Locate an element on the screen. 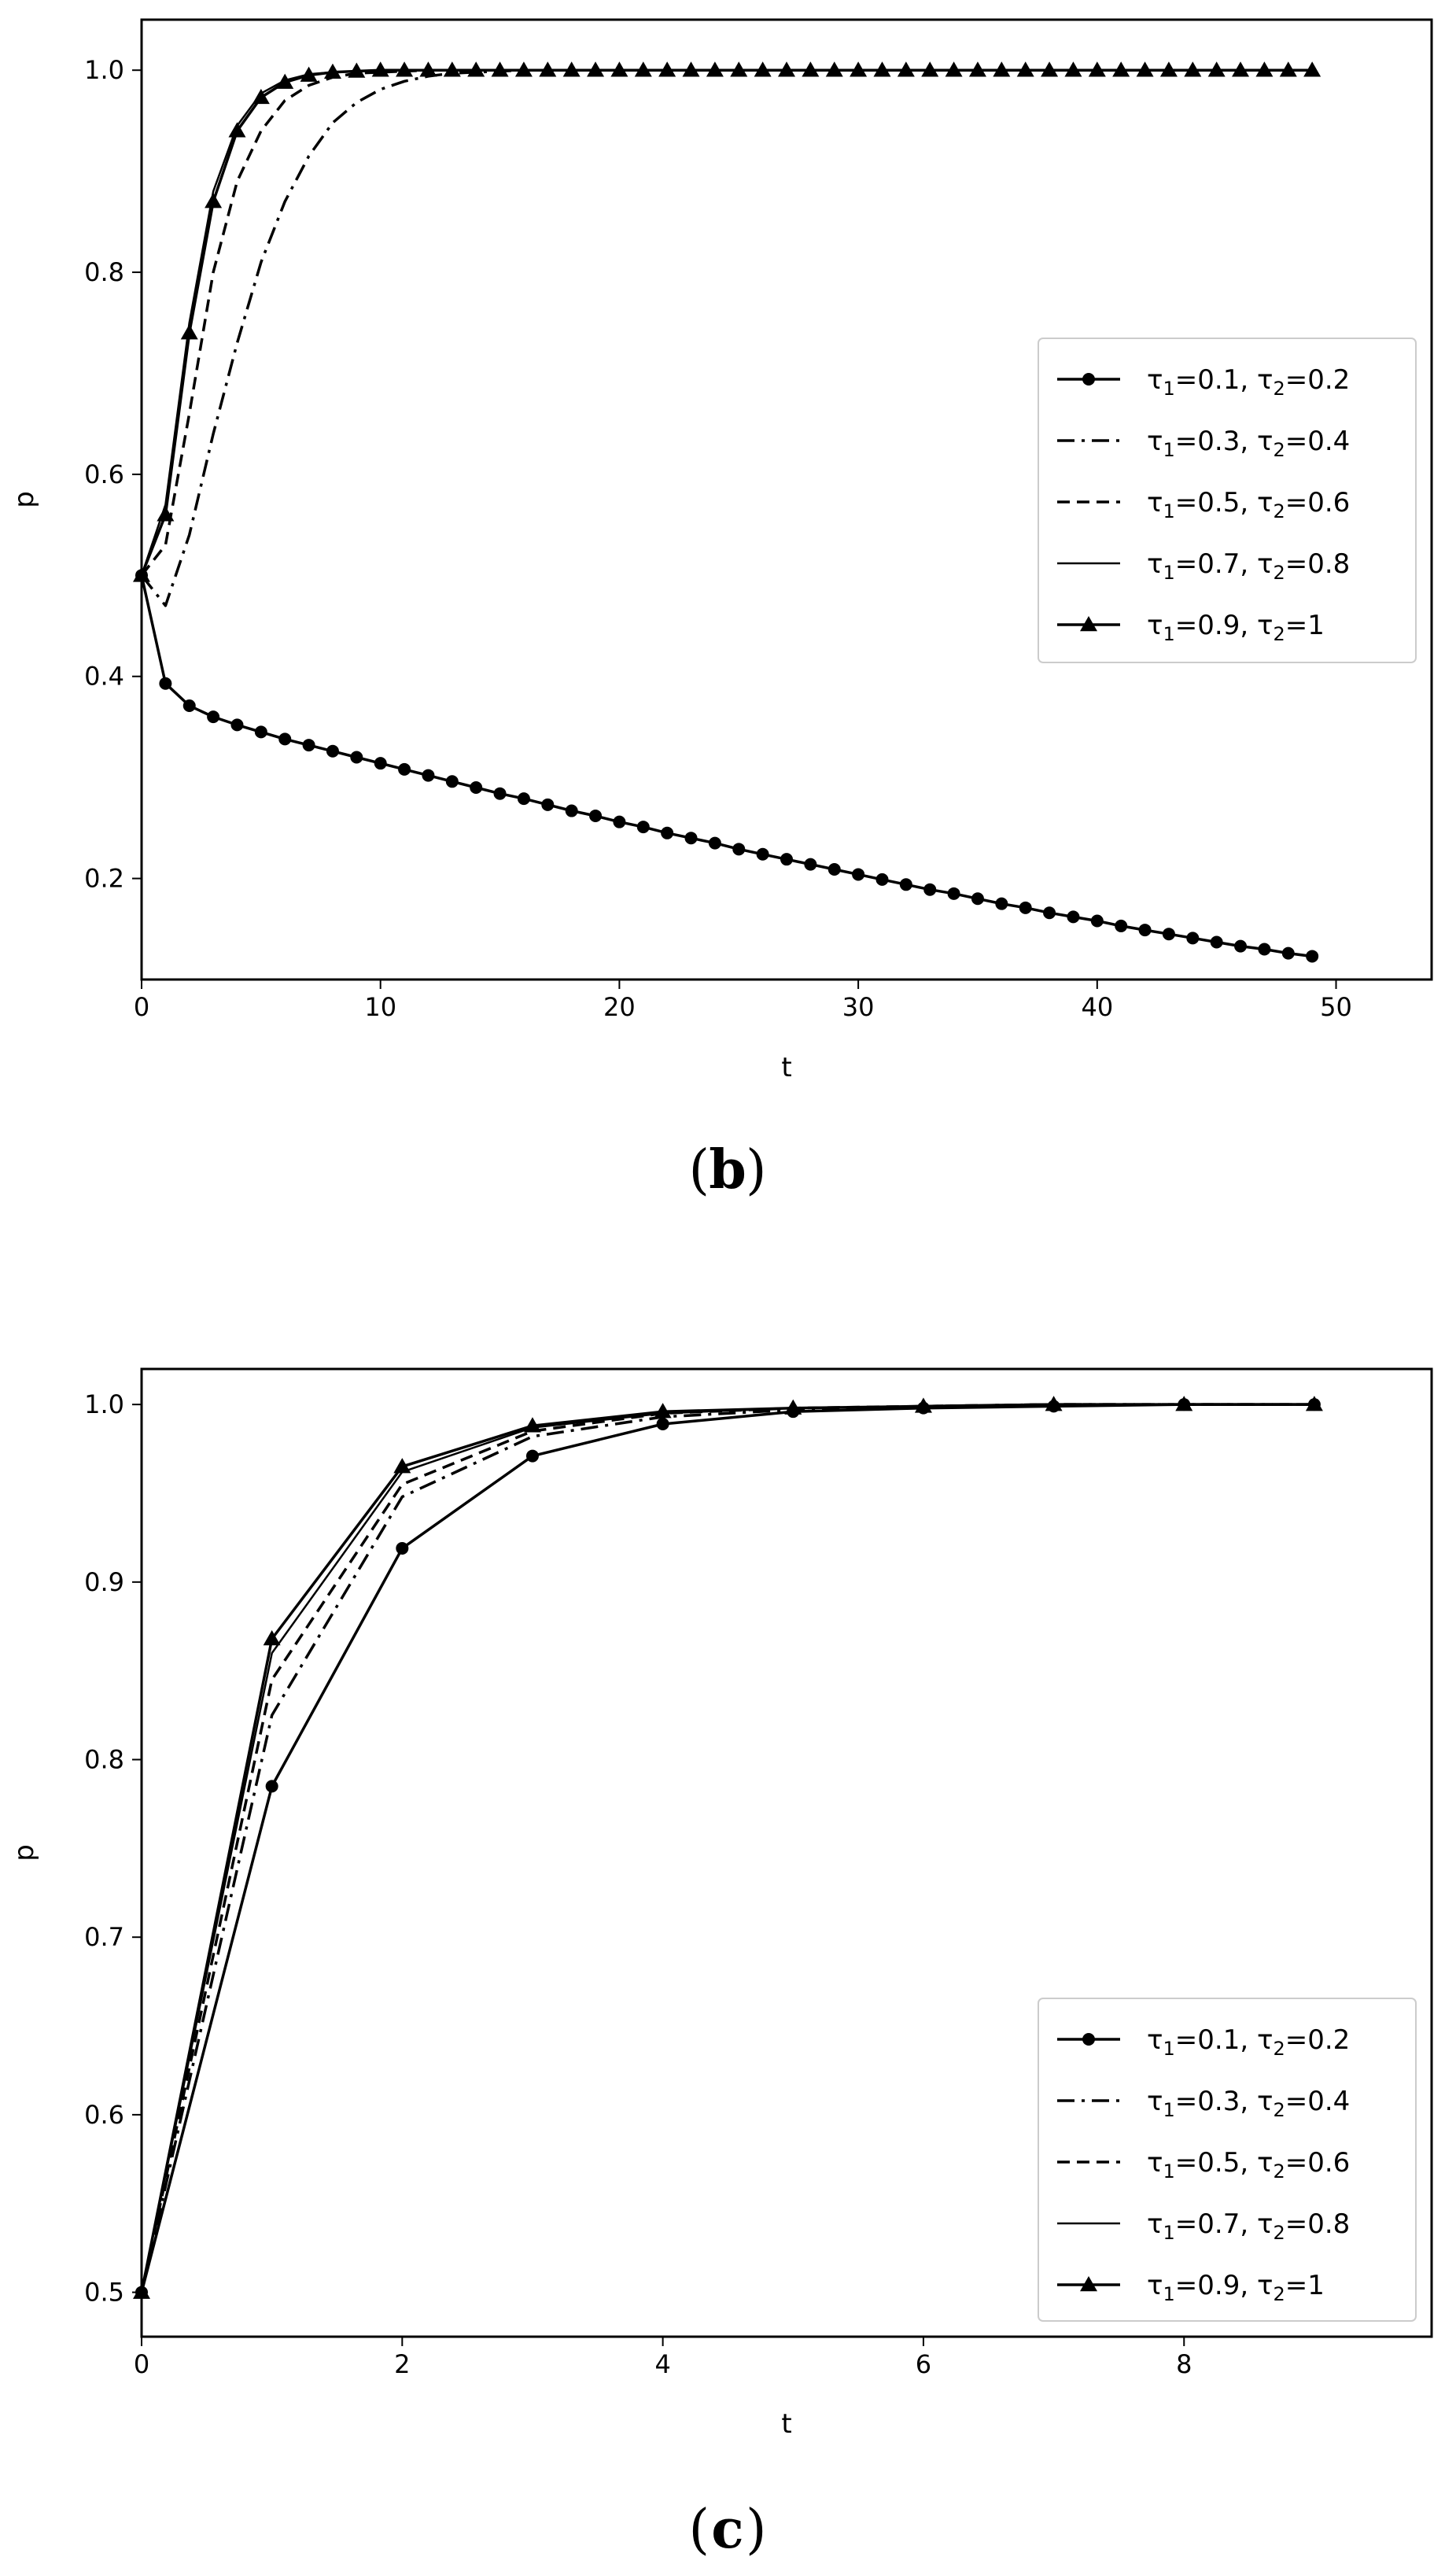  caption-letter: b is located at coordinates (727, 1169).